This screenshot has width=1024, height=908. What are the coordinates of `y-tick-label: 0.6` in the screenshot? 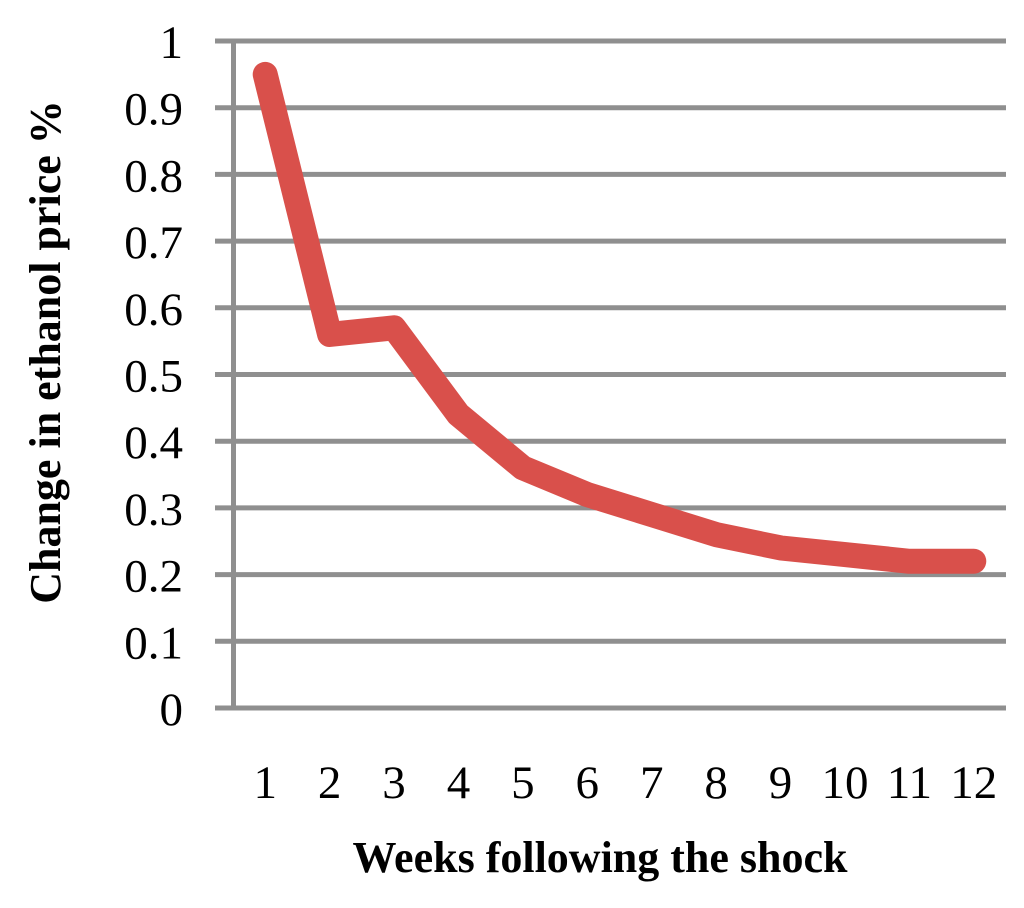 It's located at (153, 310).